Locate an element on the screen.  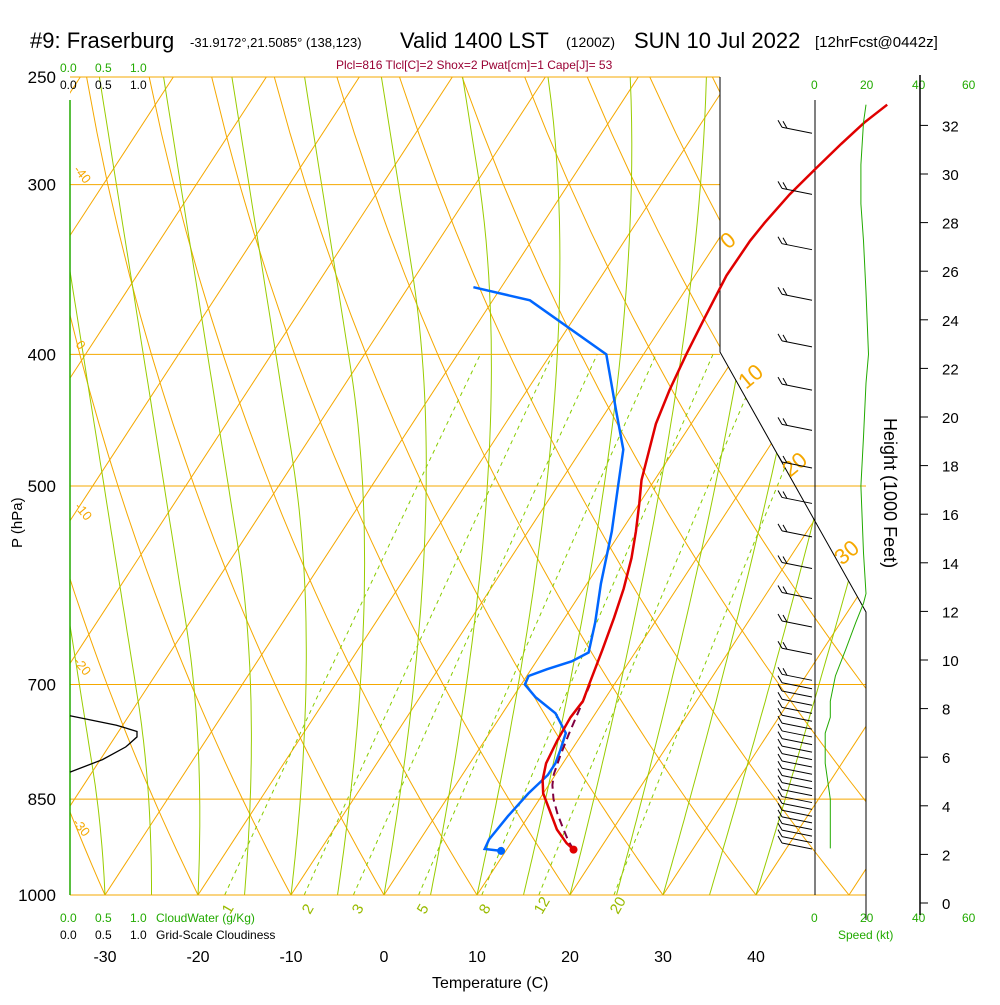
isotherm-line is located at coordinates (857, 486).